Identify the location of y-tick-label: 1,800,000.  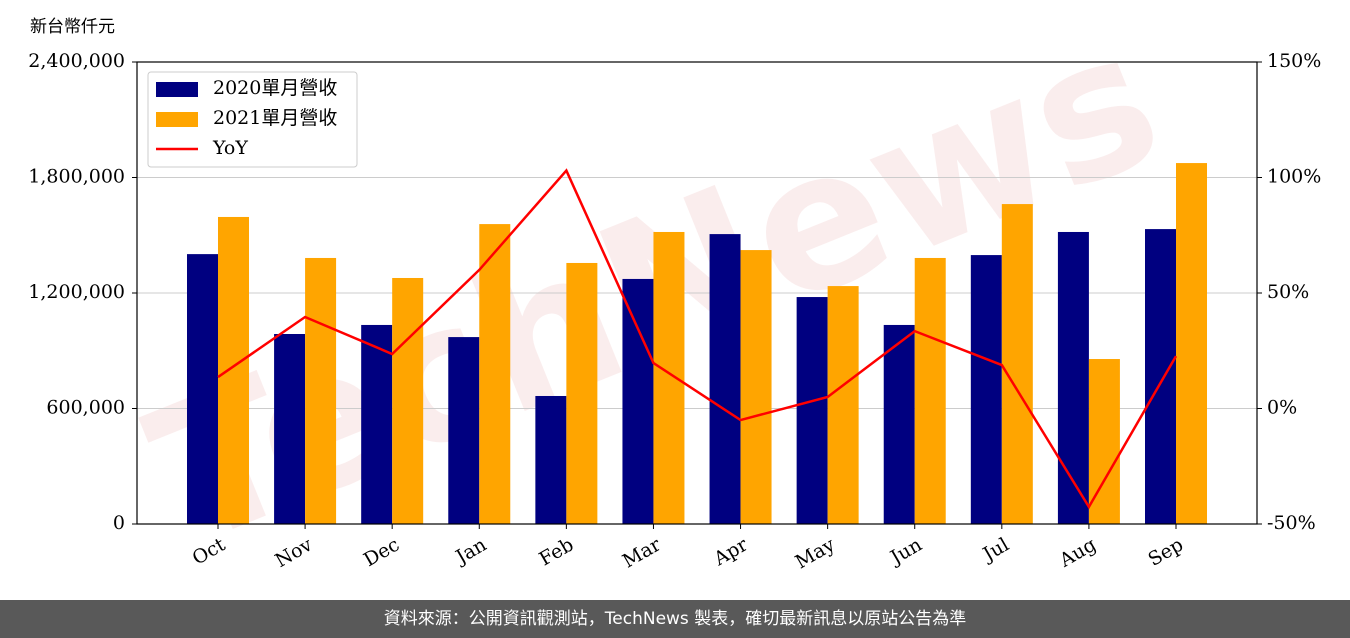
(76, 177).